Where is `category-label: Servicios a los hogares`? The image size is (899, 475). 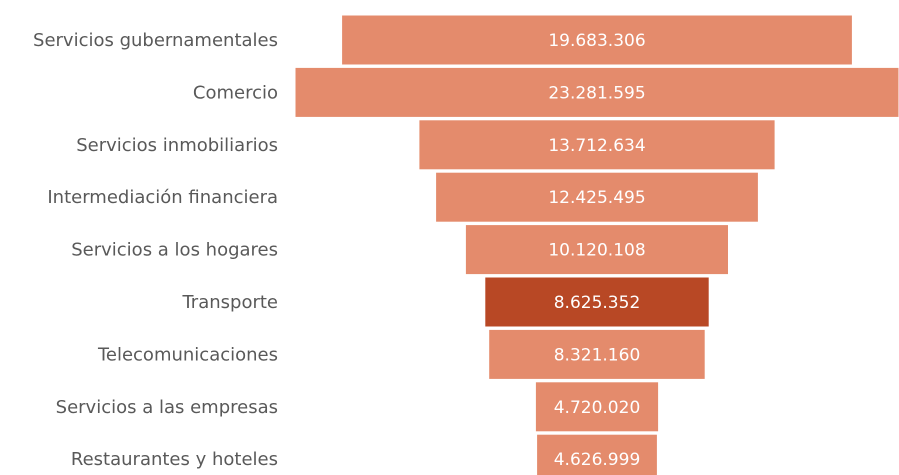 category-label: Servicios a los hogares is located at coordinates (174, 250).